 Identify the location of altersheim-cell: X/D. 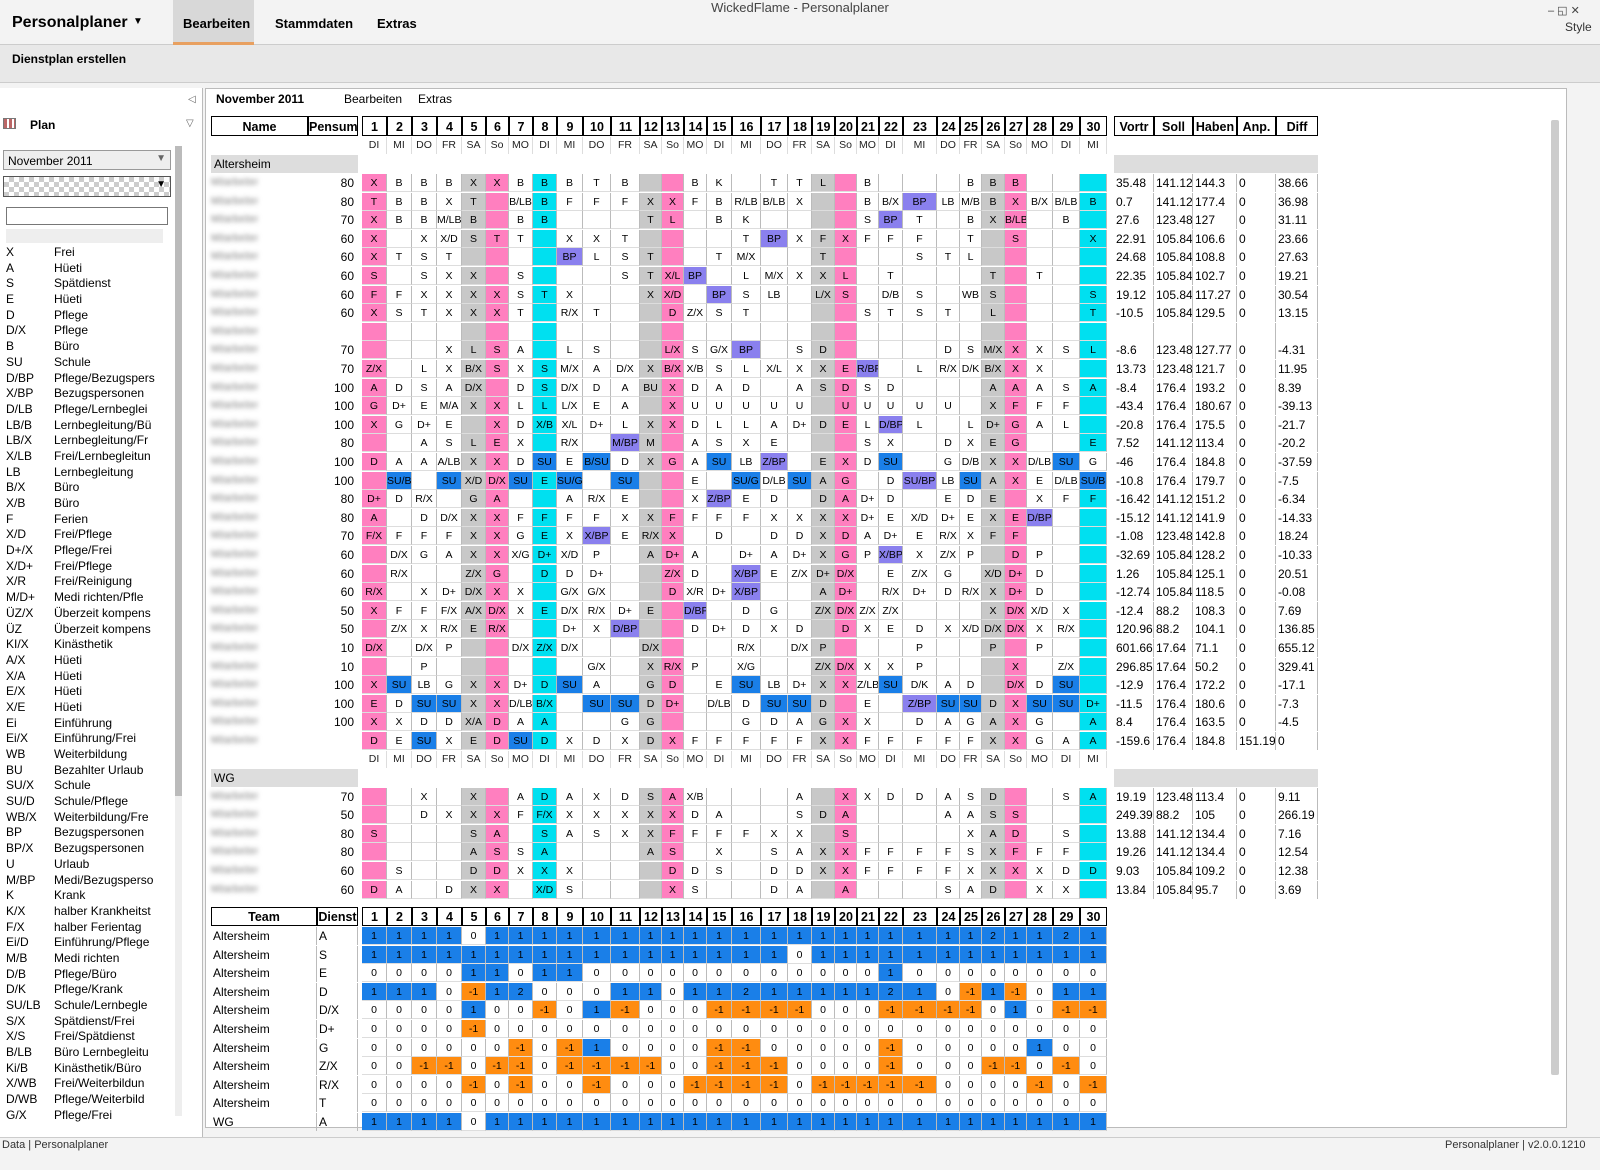
(1040, 610).